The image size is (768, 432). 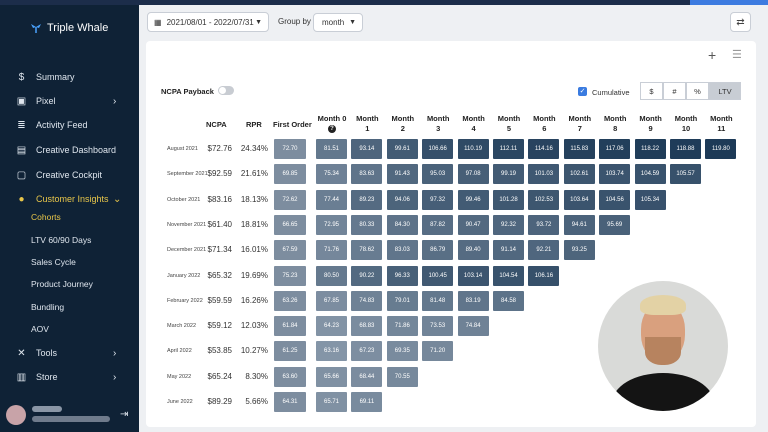 What do you see at coordinates (473, 149) in the screenshot?
I see `month-cell: 110.19` at bounding box center [473, 149].